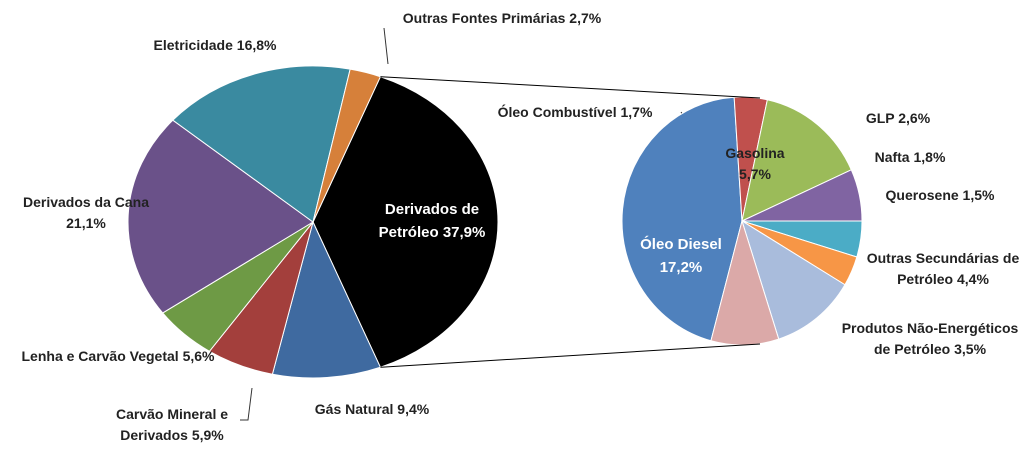  What do you see at coordinates (636, 112) in the screenshot?
I see `value-label: 1,7%` at bounding box center [636, 112].